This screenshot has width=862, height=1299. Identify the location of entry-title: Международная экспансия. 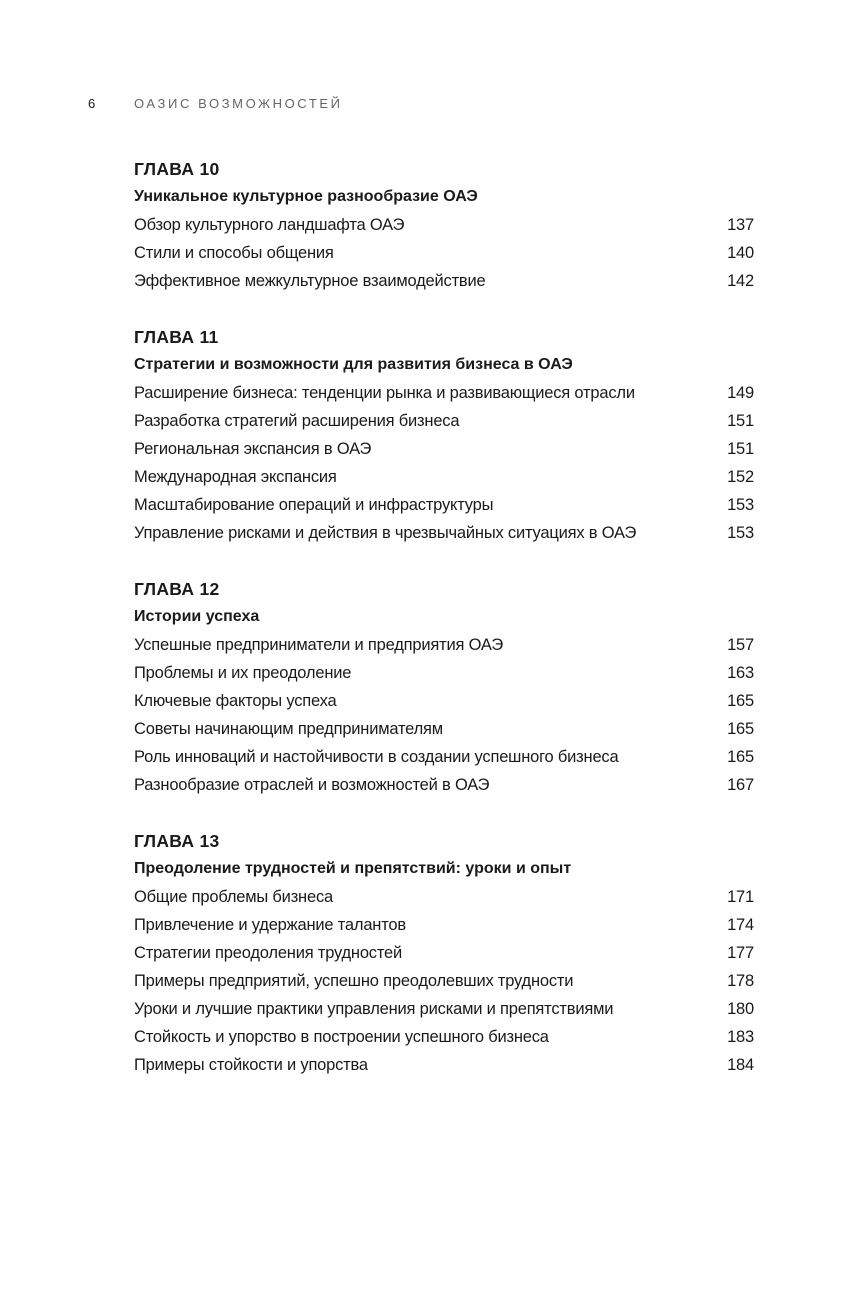
(235, 477).